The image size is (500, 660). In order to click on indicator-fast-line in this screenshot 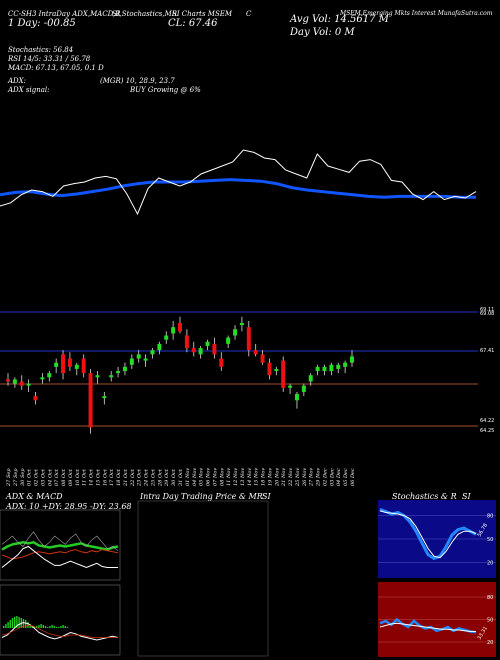, I will do `click(238, 182)`.